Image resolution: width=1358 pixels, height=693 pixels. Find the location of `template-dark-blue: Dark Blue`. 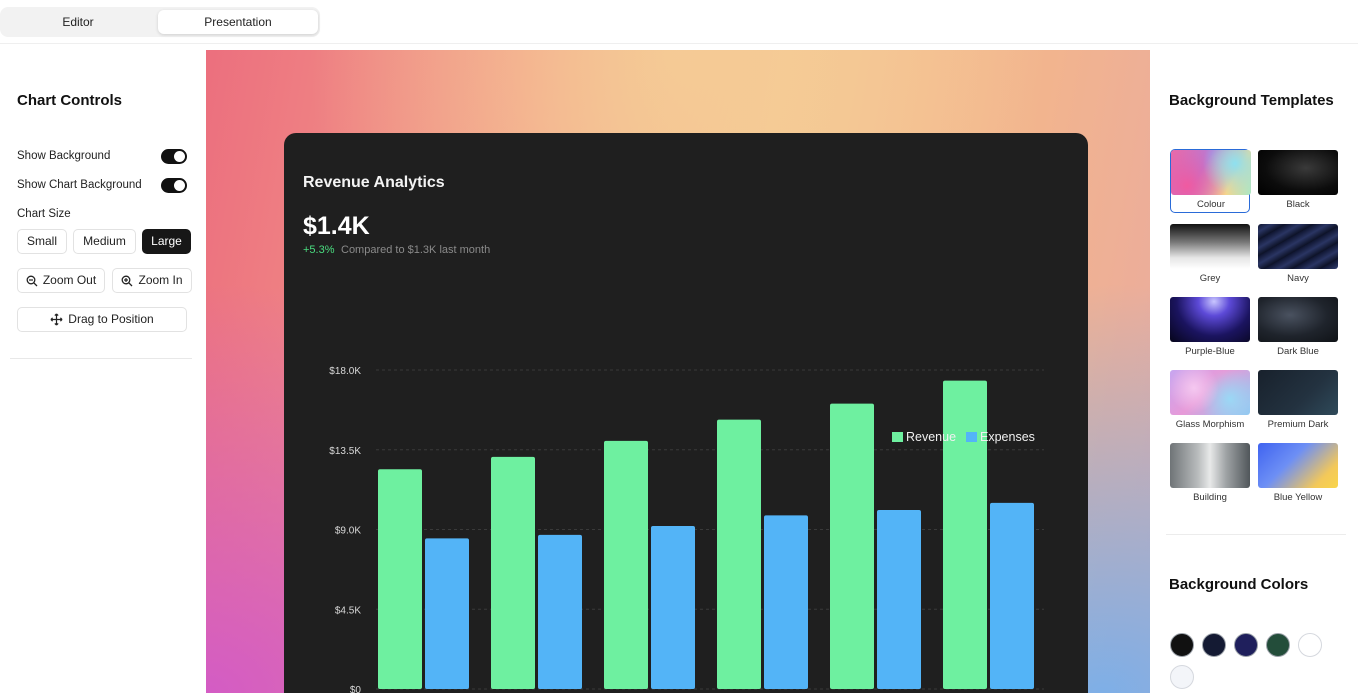

template-dark-blue: Dark Blue is located at coordinates (1298, 329).